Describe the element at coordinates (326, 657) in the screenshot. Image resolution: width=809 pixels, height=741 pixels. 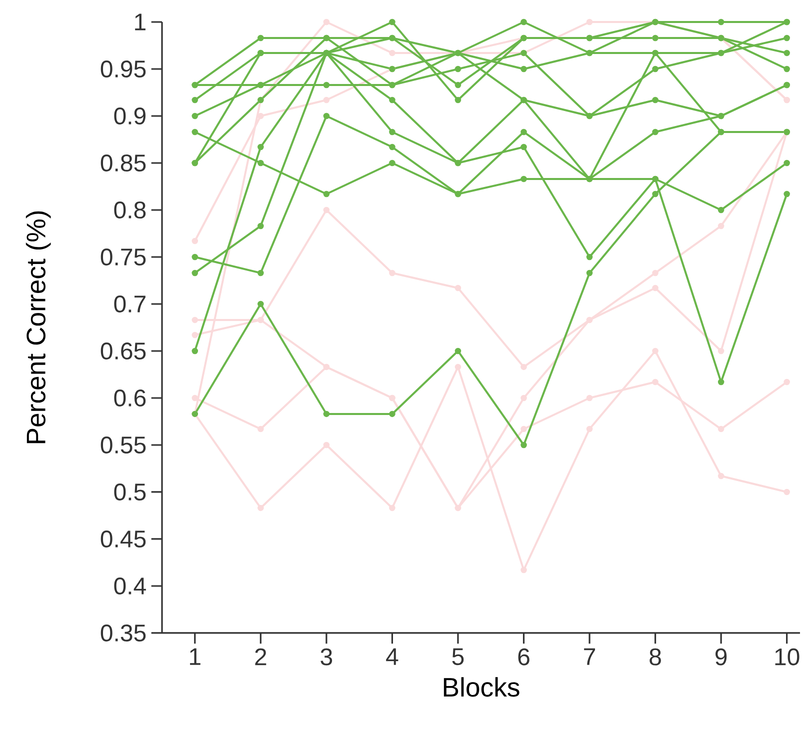
I see `x-tick-label: 3` at that location.